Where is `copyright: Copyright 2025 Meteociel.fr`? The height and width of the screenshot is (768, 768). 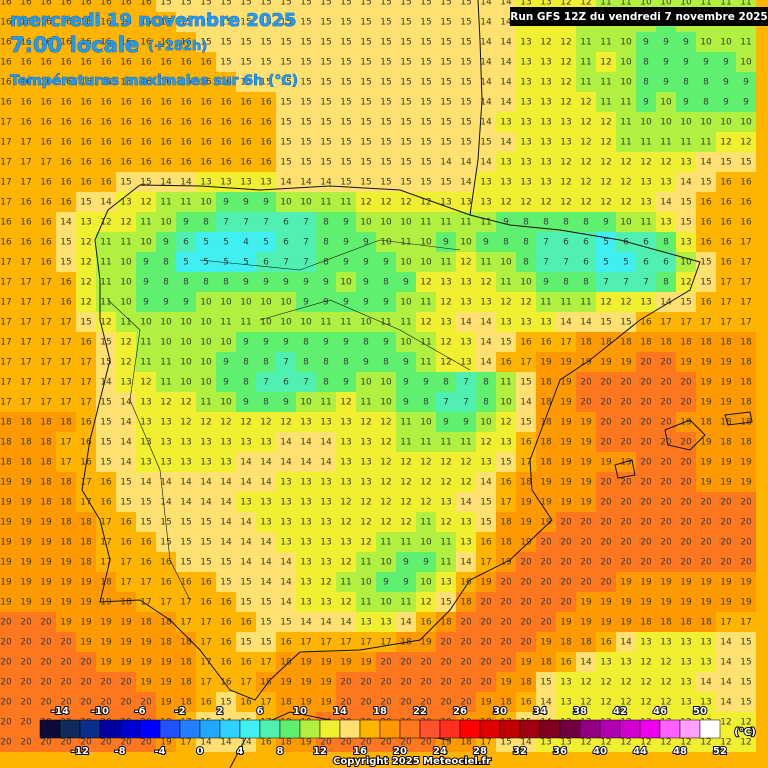
copyright: Copyright 2025 Meteociel.fr is located at coordinates (412, 761).